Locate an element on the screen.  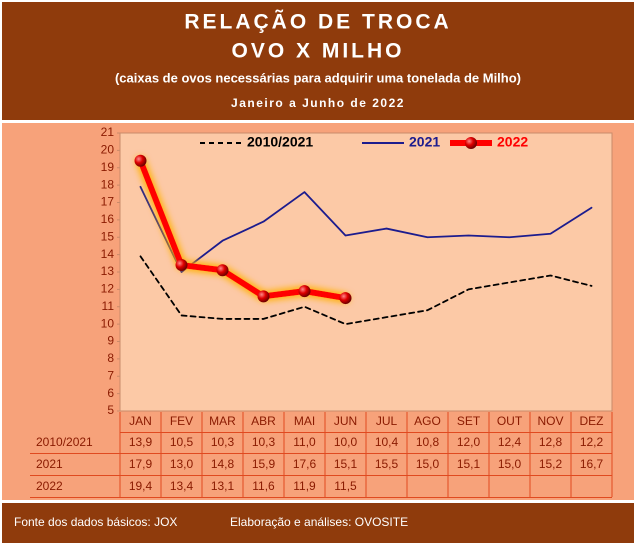
table-row-label: 2022 is located at coordinates (49, 486).